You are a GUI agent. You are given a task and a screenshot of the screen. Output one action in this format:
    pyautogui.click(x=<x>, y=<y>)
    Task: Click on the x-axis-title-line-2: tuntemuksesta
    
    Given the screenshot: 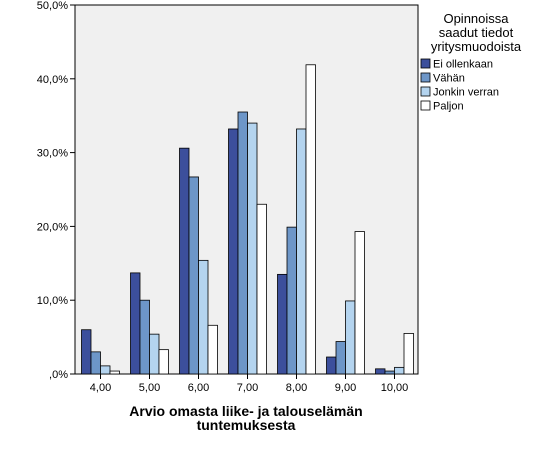 What is the action you would take?
    pyautogui.click(x=246, y=425)
    